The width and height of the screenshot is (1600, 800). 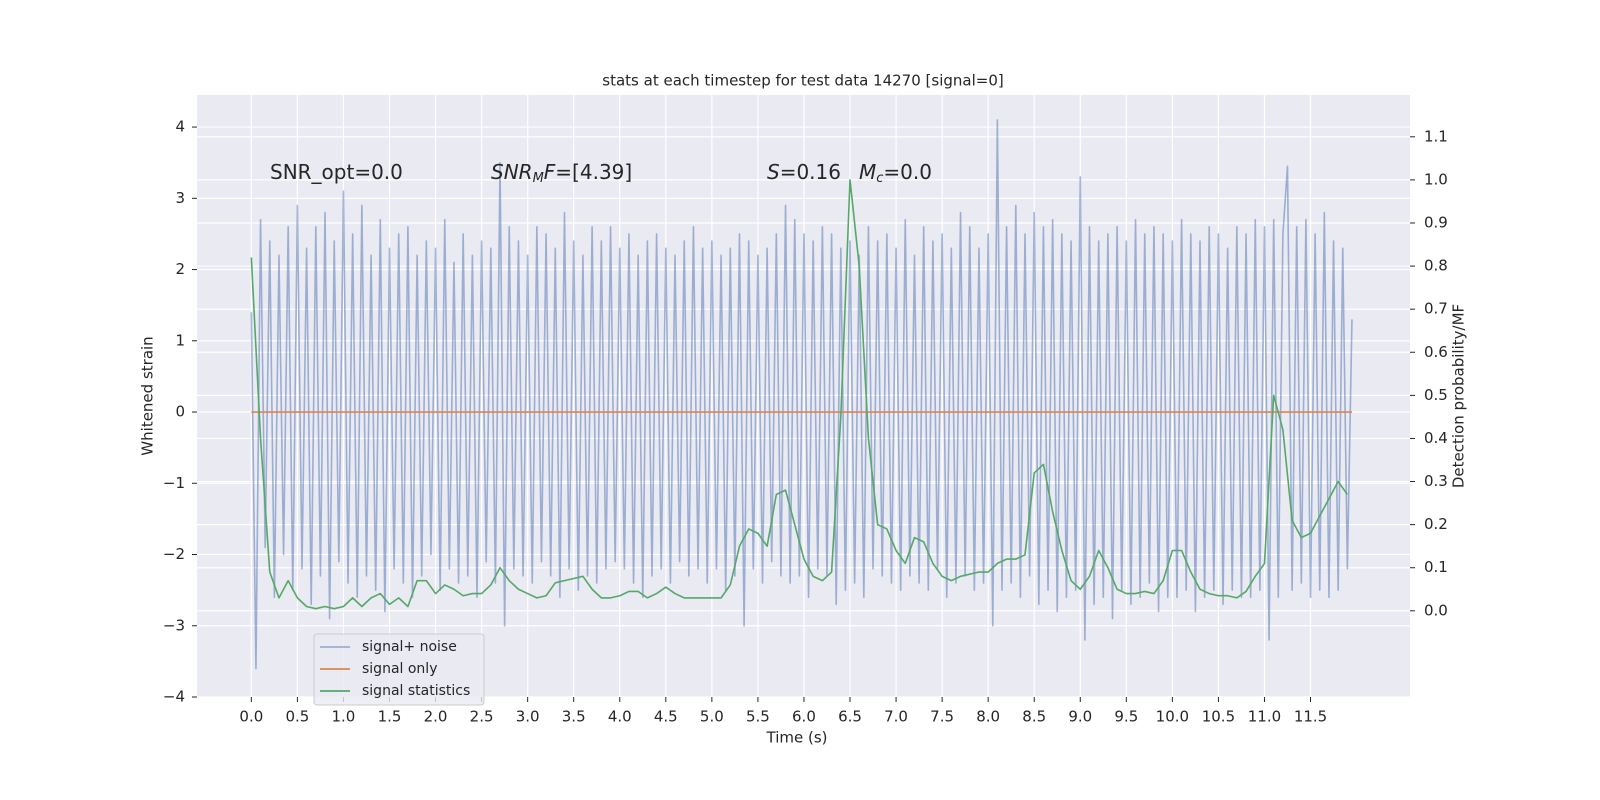 I want to click on y2-tick-label: 0.2, so click(x=1436, y=524).